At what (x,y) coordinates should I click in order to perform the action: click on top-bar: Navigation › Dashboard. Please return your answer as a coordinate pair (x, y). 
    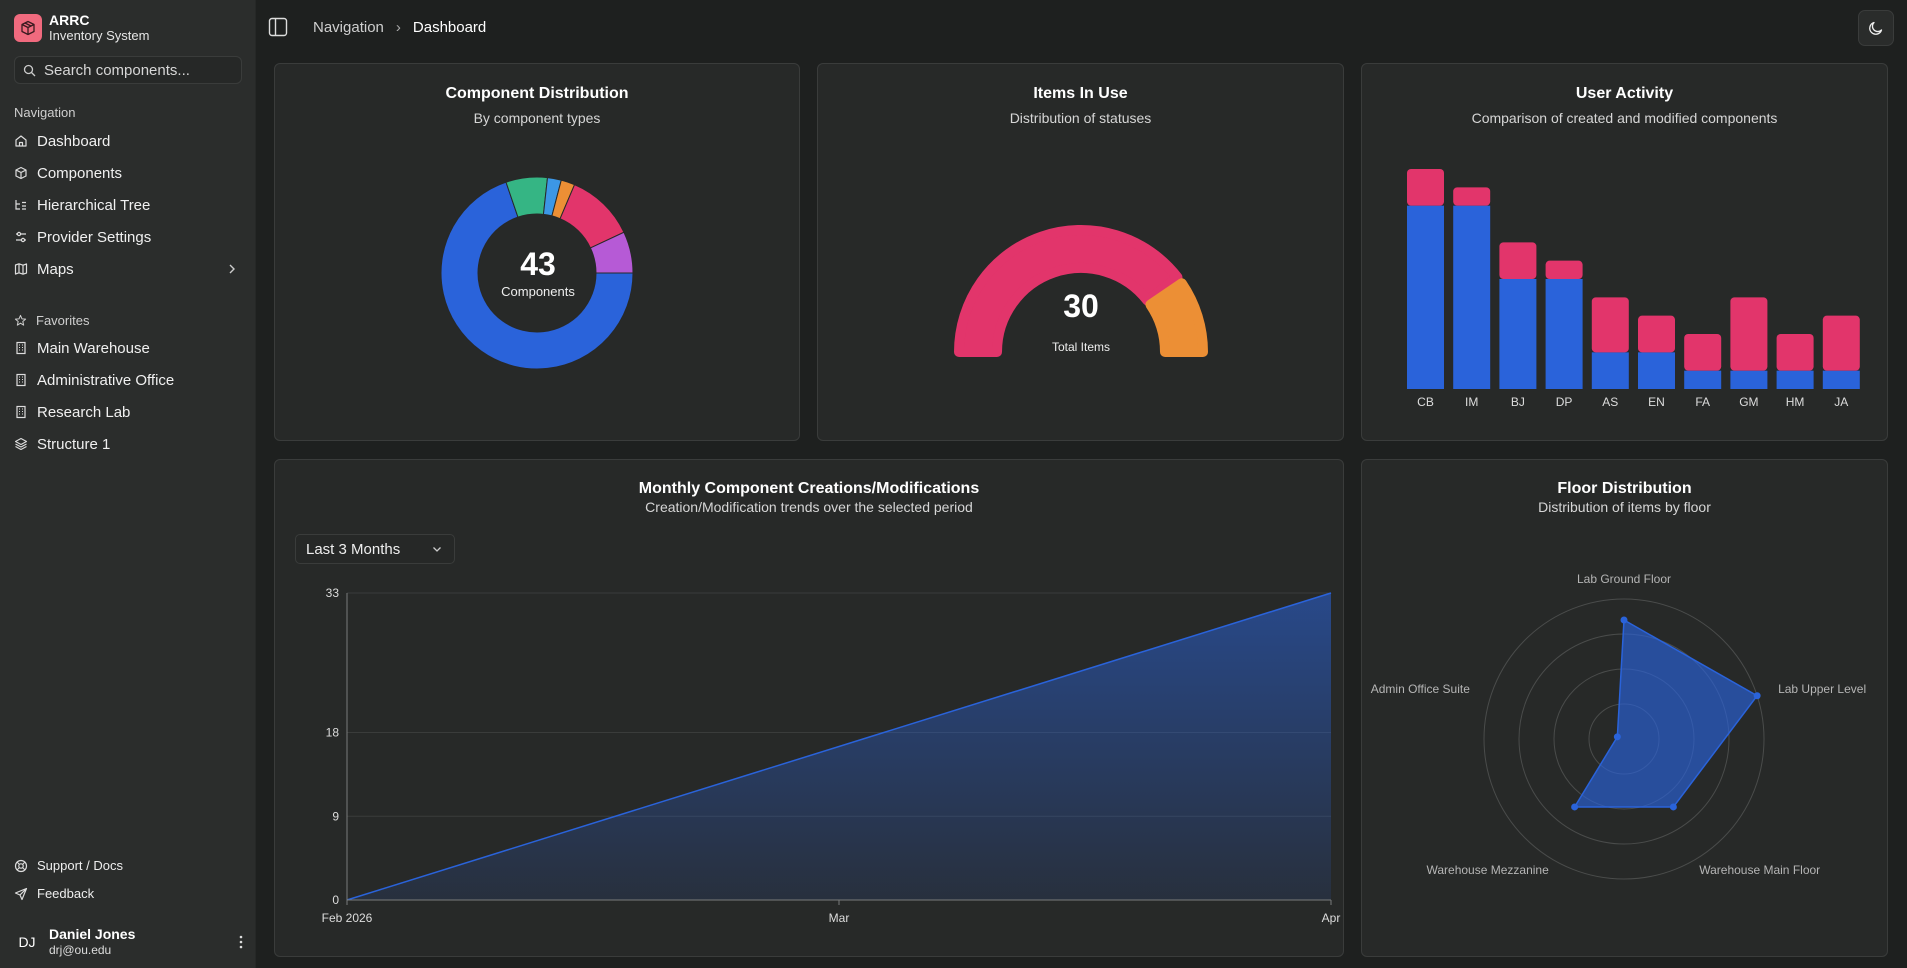
    Looking at the image, I should click on (1081, 28).